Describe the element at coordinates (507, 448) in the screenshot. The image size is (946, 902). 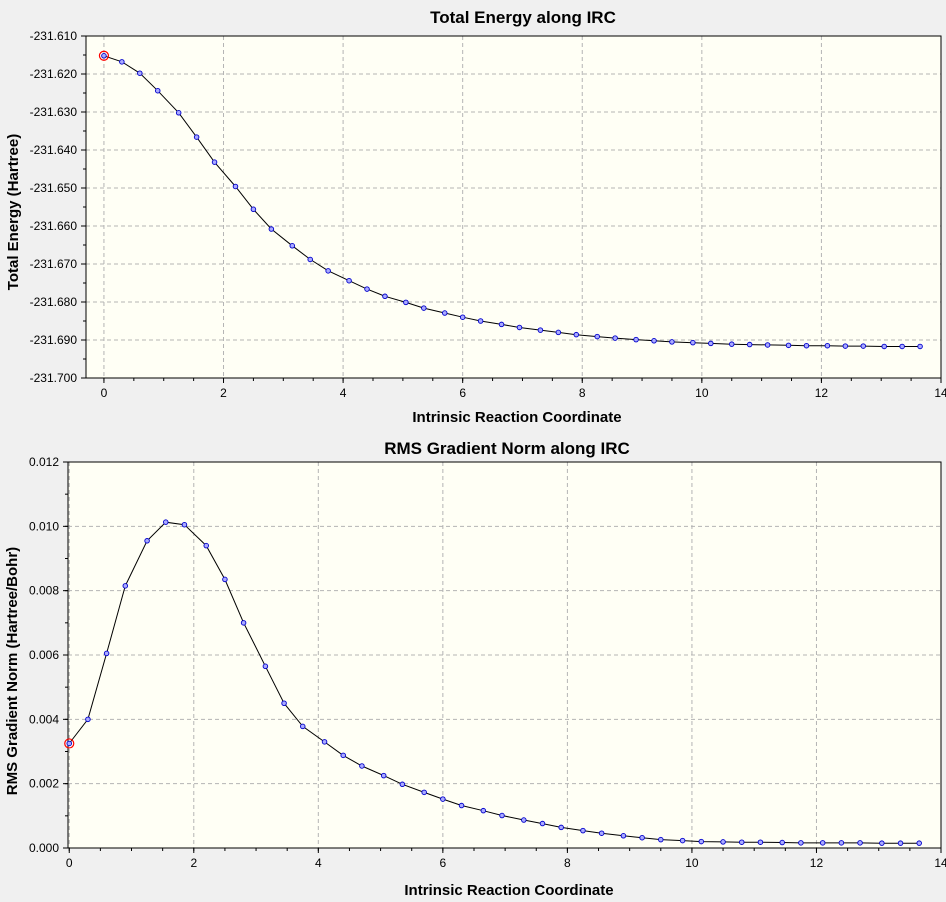
I see `chart-title: RMS Gradient Norm along IRC` at that location.